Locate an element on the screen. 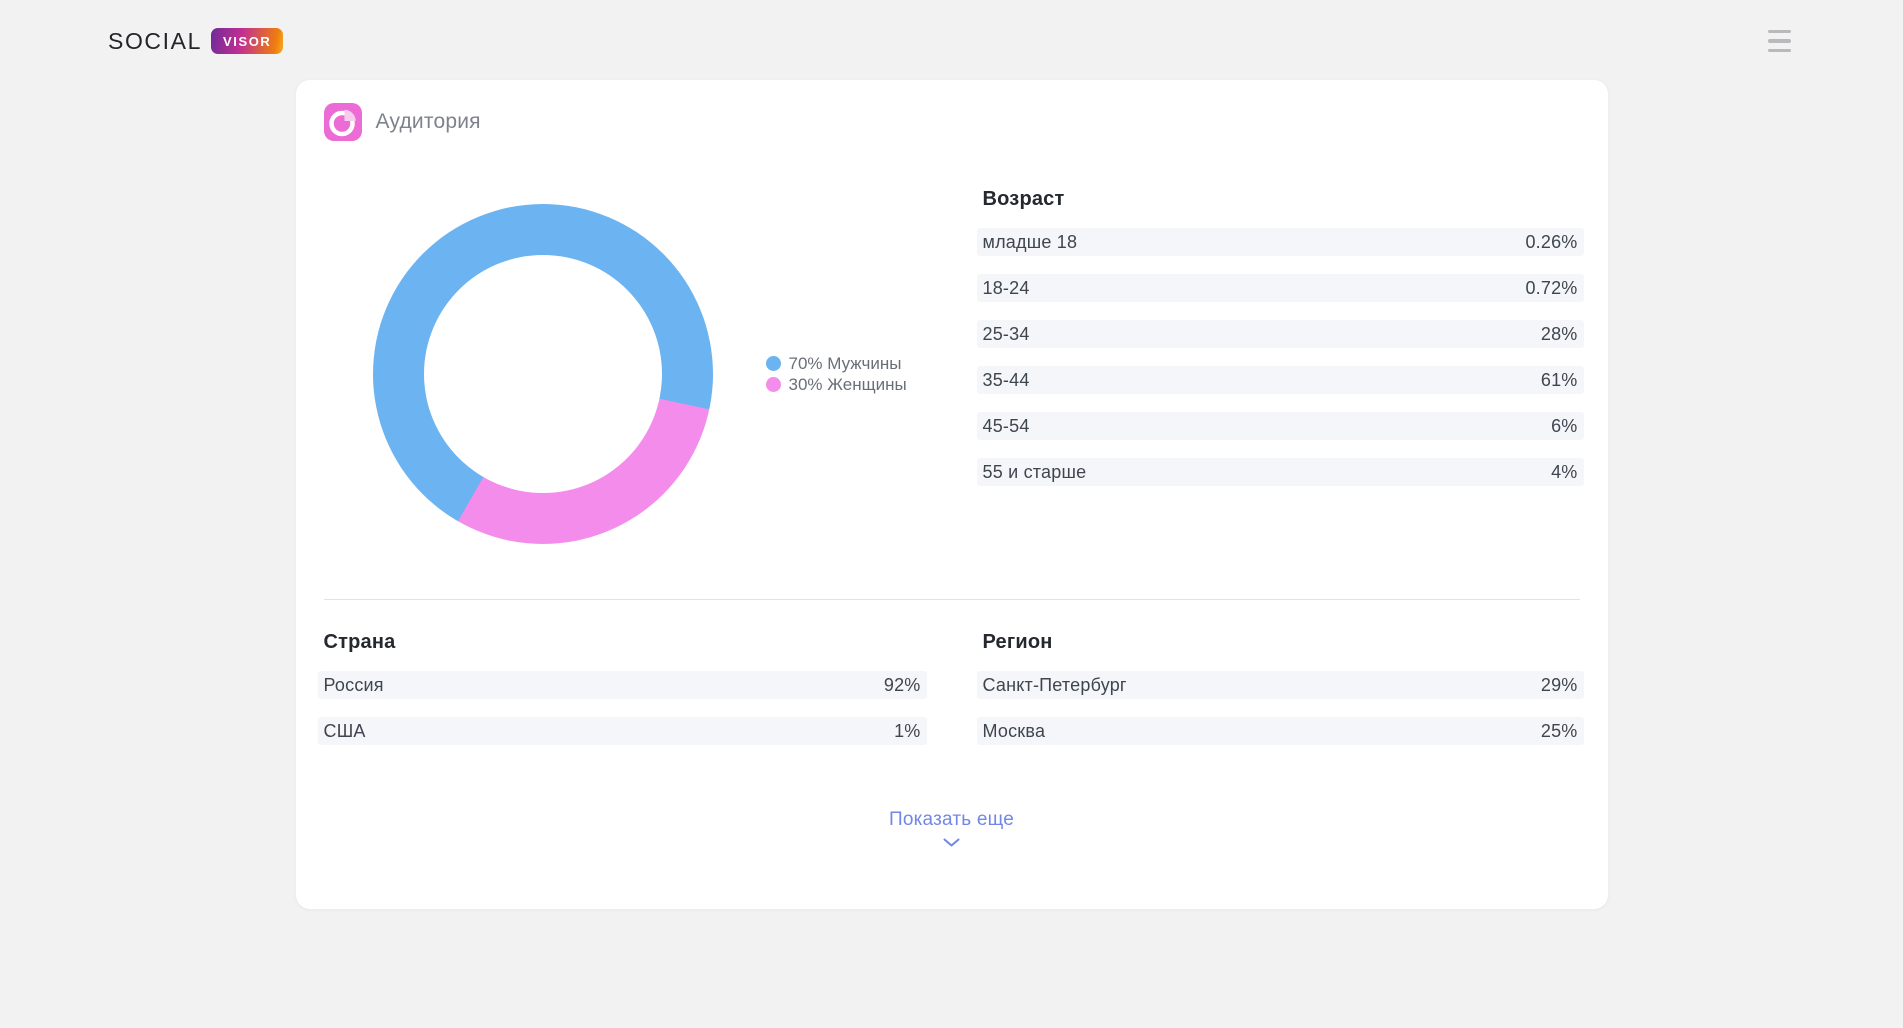 The image size is (1903, 1028). pie-chart-icon is located at coordinates (342, 122).